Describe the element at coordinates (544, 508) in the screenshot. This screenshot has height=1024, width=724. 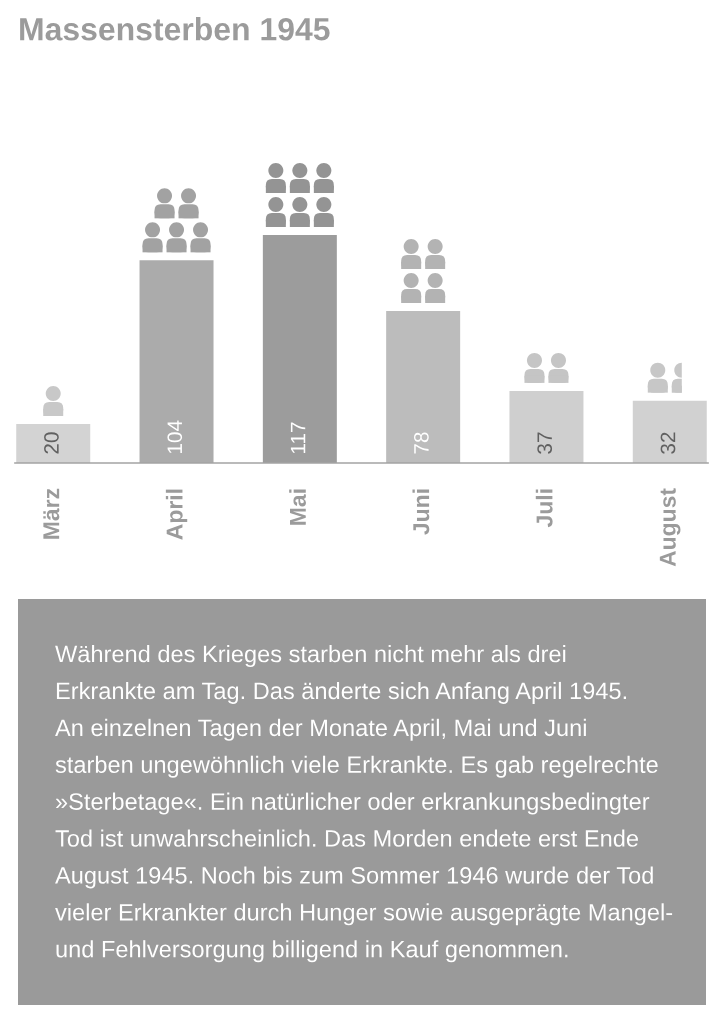
I see `x-tick-label: Juli` at that location.